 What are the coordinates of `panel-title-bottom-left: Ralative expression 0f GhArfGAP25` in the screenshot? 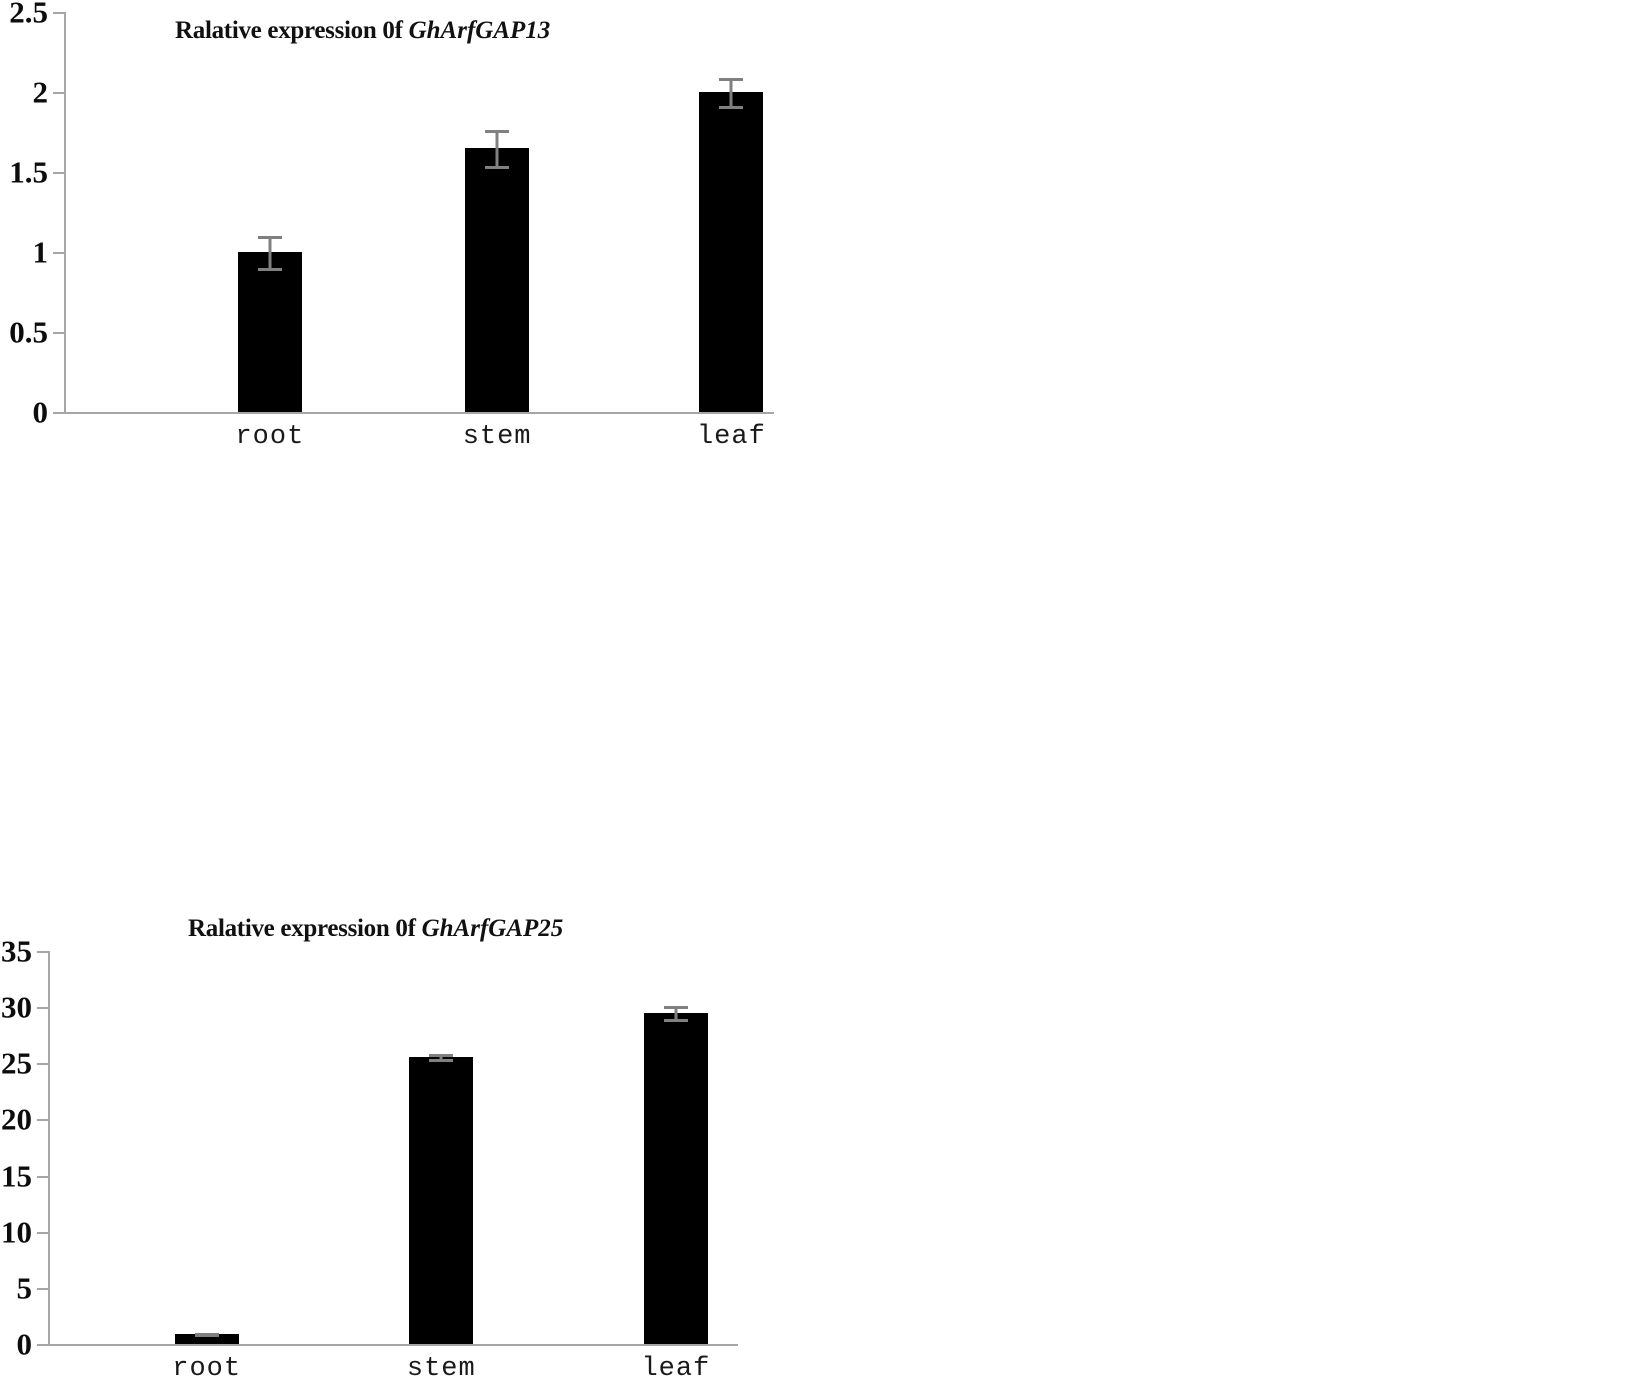 It's located at (375, 928).